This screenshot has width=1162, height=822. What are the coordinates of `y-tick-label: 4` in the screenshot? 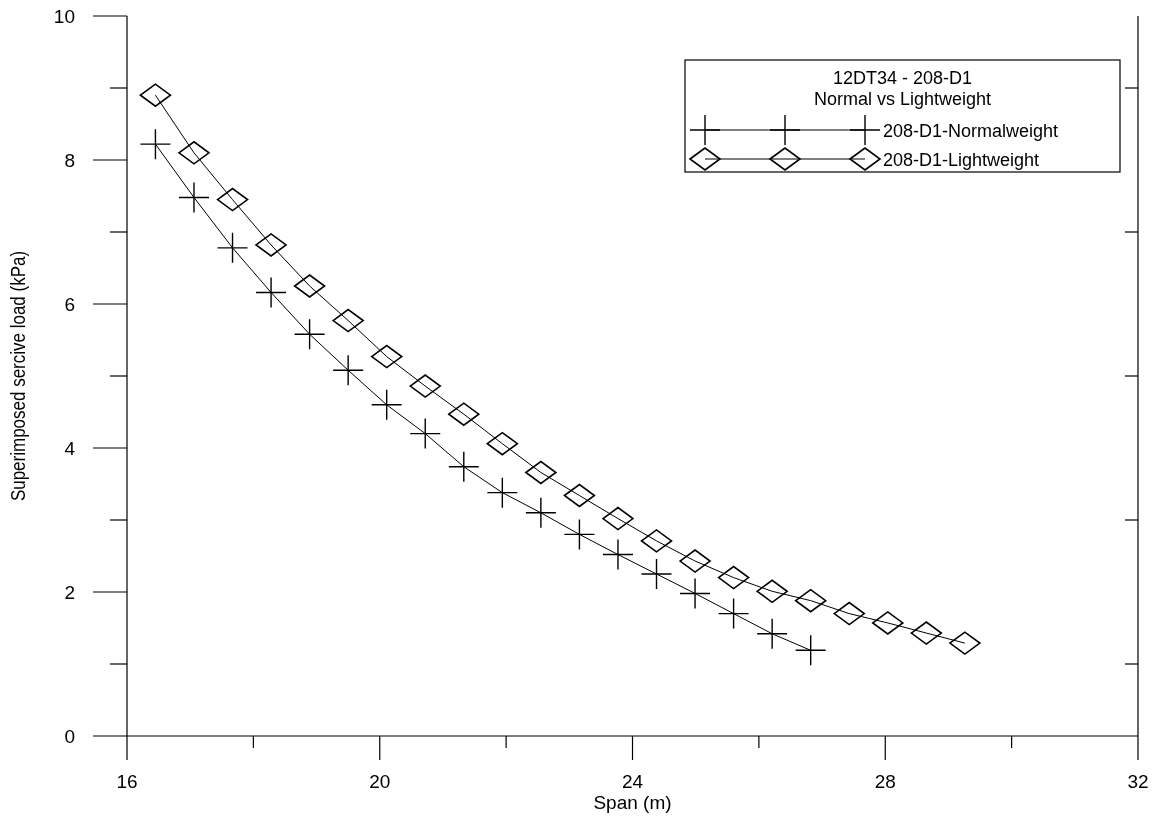 It's located at (70, 448).